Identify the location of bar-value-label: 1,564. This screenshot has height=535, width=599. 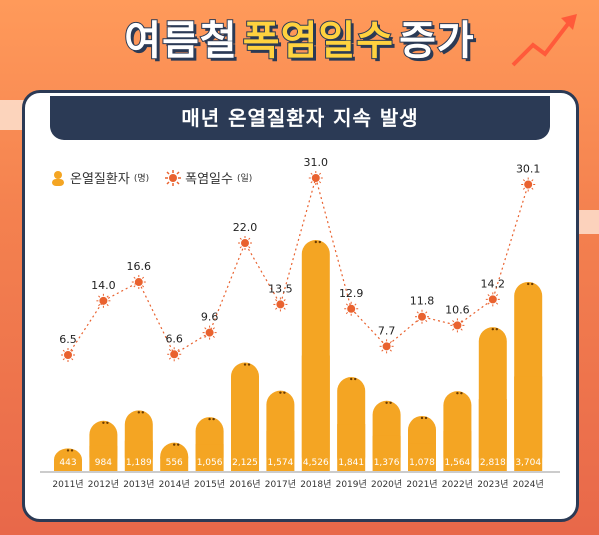
(458, 463).